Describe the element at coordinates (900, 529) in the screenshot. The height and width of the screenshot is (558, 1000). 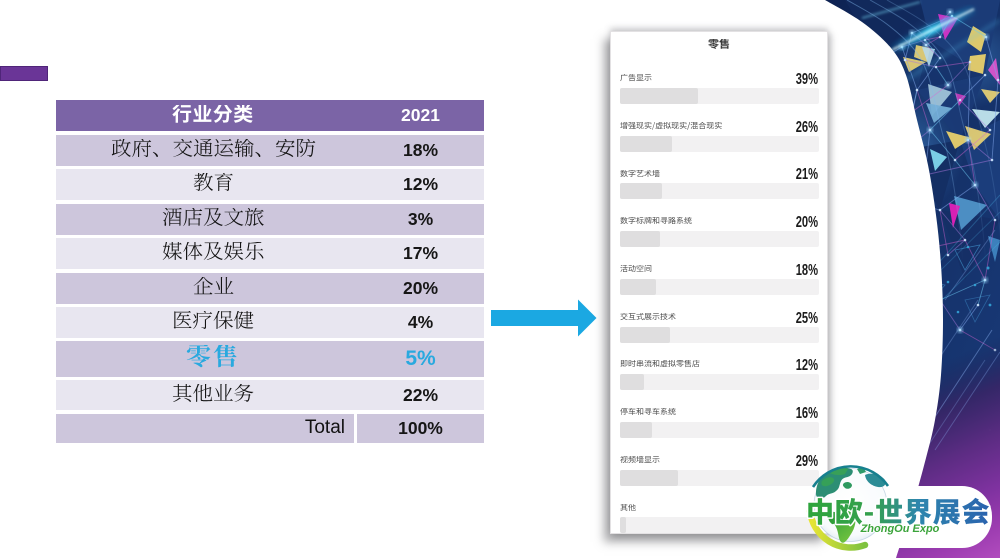
I see `svg-text: ZhongOu Expo` at that location.